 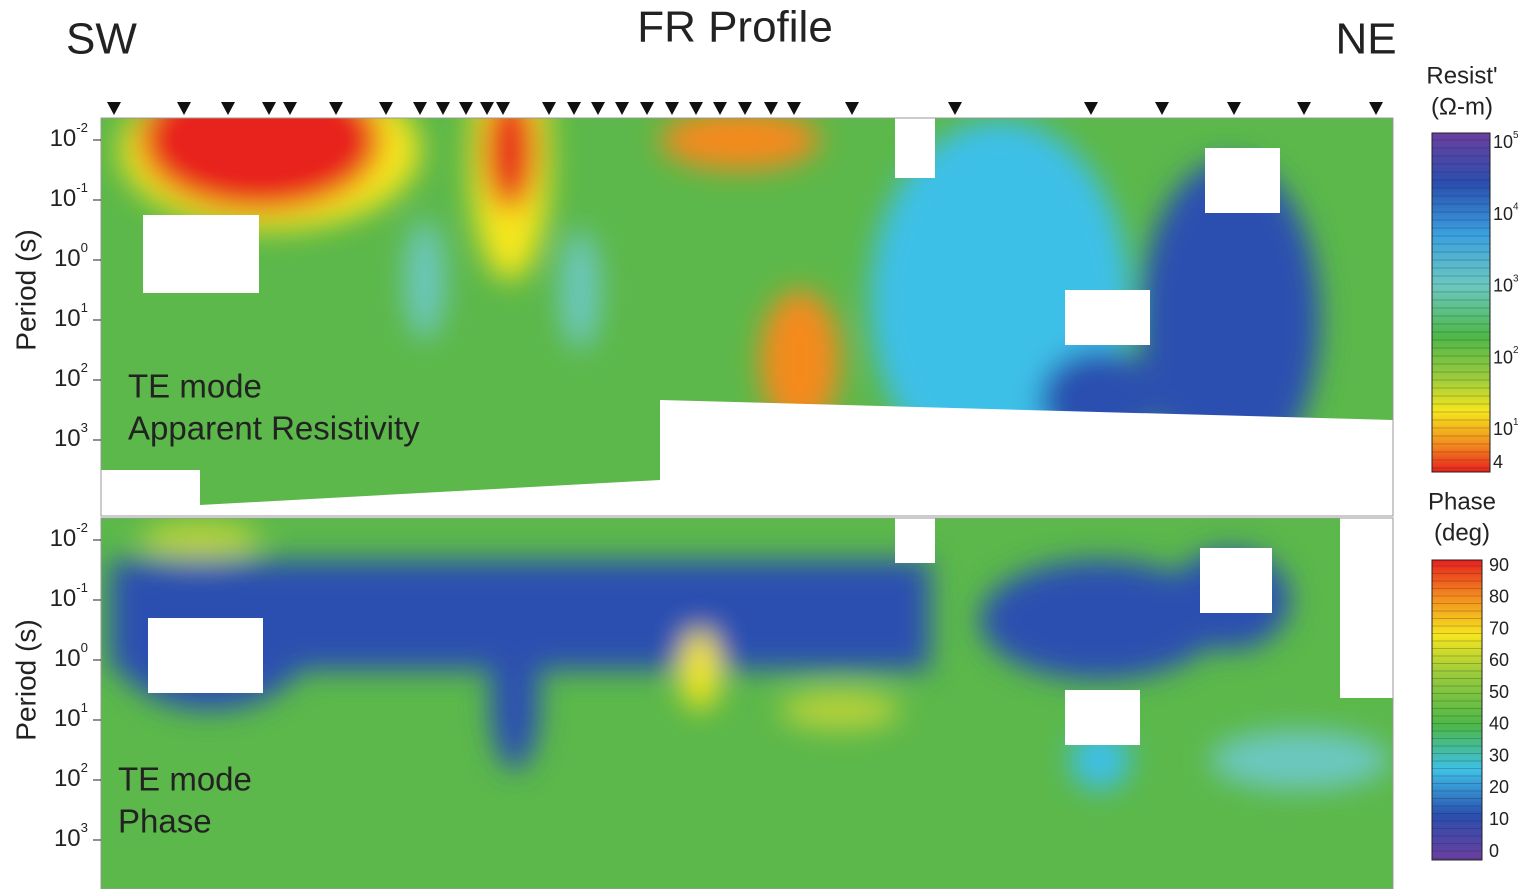 I want to click on quantity-label: Phase, so click(x=165, y=821).